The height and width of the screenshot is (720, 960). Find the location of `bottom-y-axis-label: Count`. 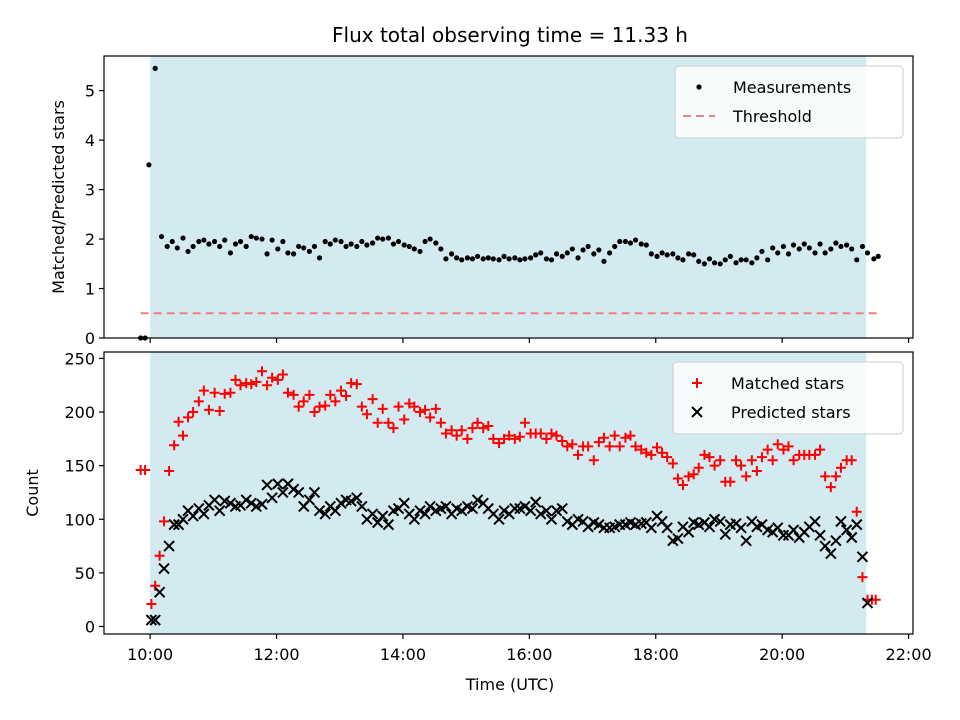

bottom-y-axis-label: Count is located at coordinates (32, 493).